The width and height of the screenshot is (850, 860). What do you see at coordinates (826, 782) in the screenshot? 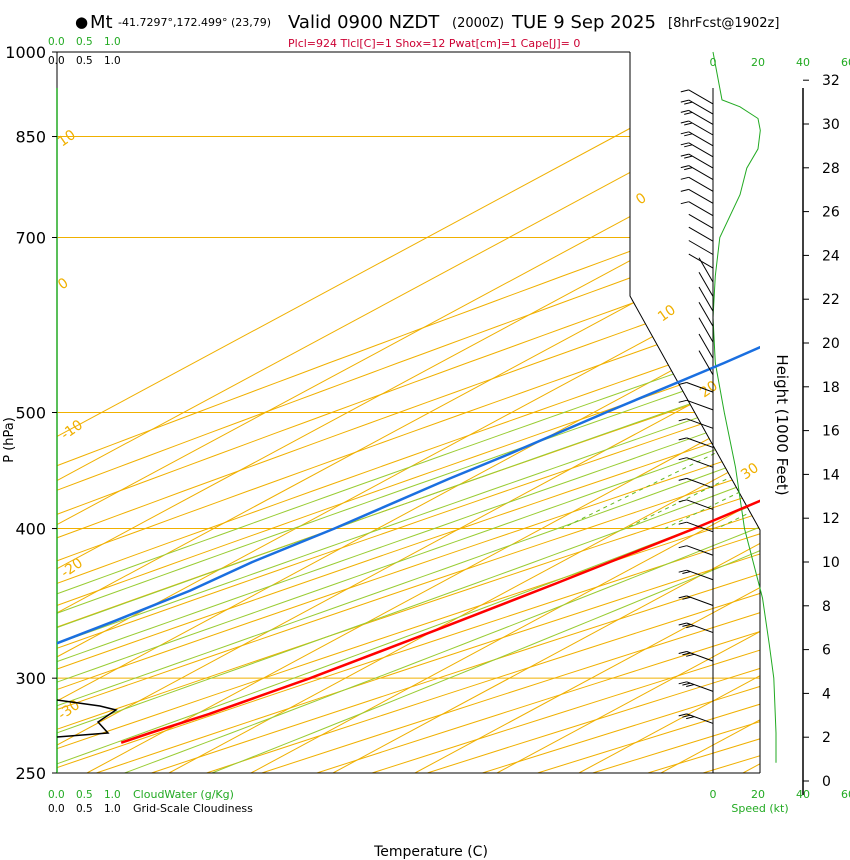
I see `height-tick-label: 0` at bounding box center [826, 782].